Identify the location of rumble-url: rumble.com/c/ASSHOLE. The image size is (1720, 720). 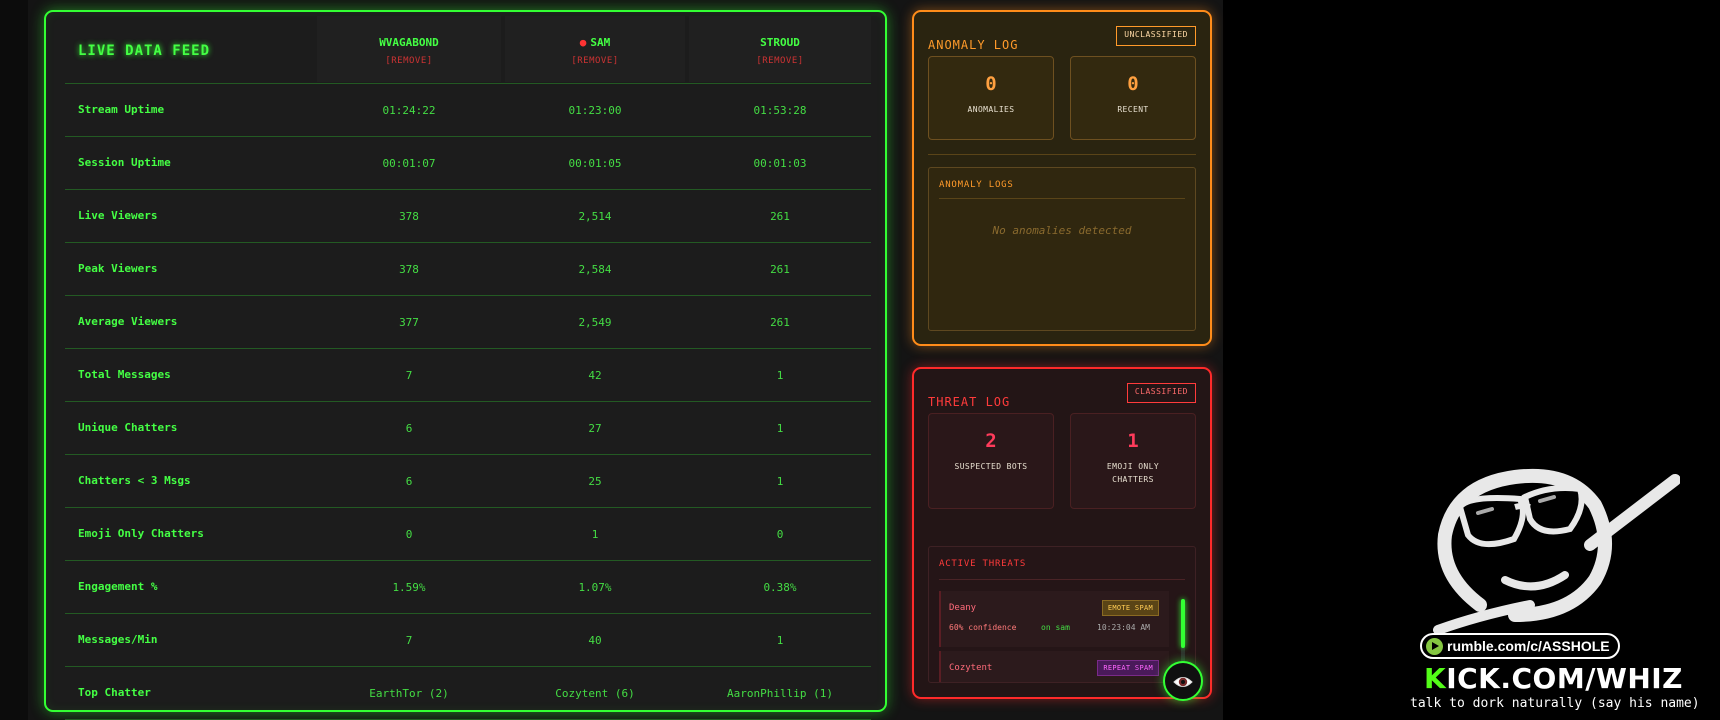
(1528, 646).